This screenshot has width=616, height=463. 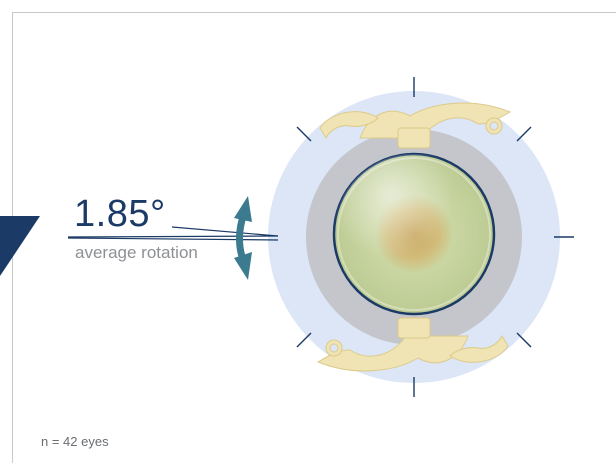 I want to click on average-rotation-label: average rotation, so click(x=136, y=252).